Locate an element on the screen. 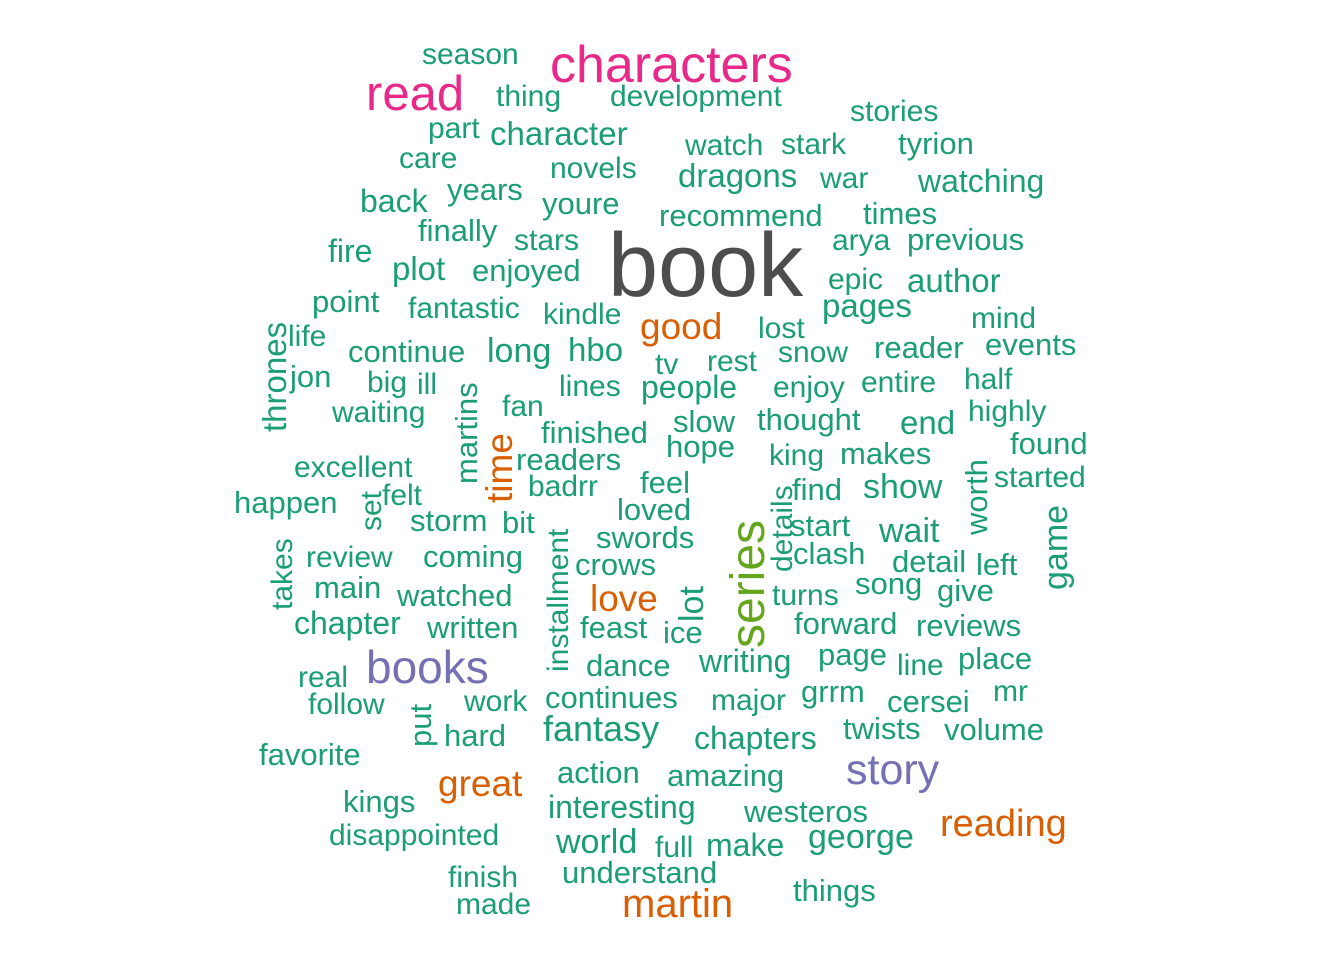 The image size is (1344, 960). word-wait: wait is located at coordinates (909, 531).